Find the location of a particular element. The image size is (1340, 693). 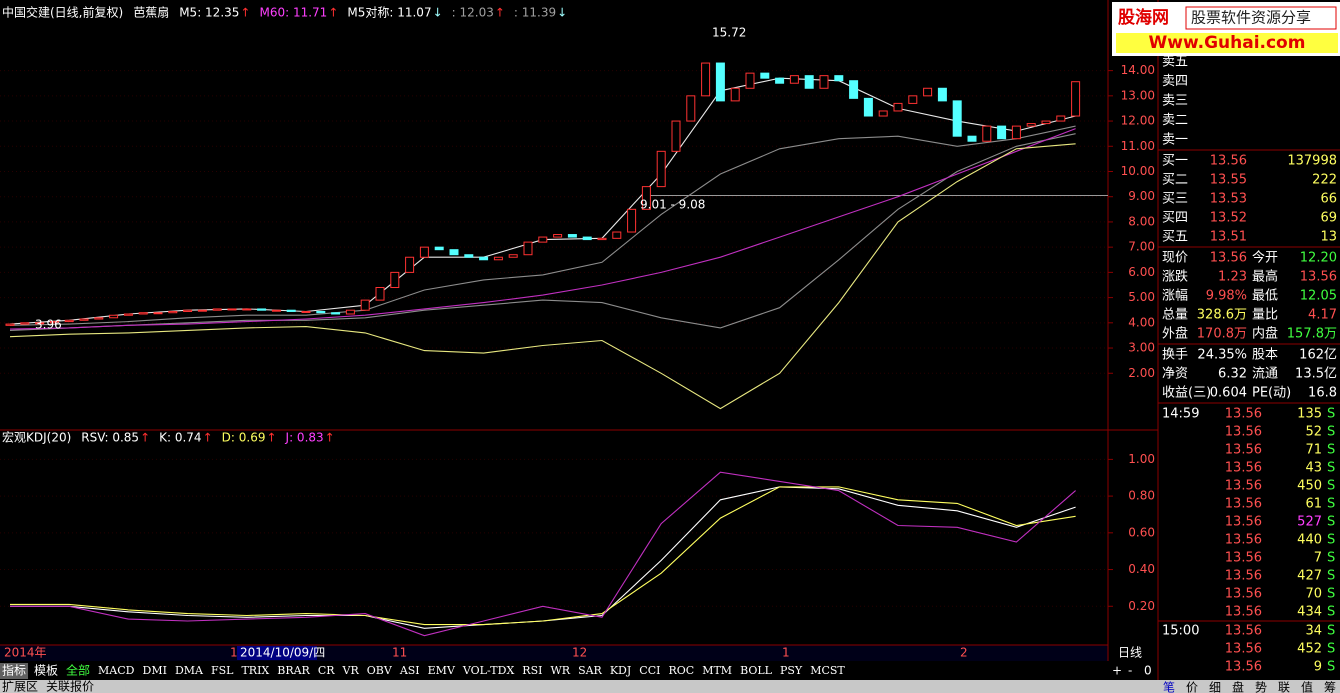

x-tick-label: 11 is located at coordinates (399, 653).